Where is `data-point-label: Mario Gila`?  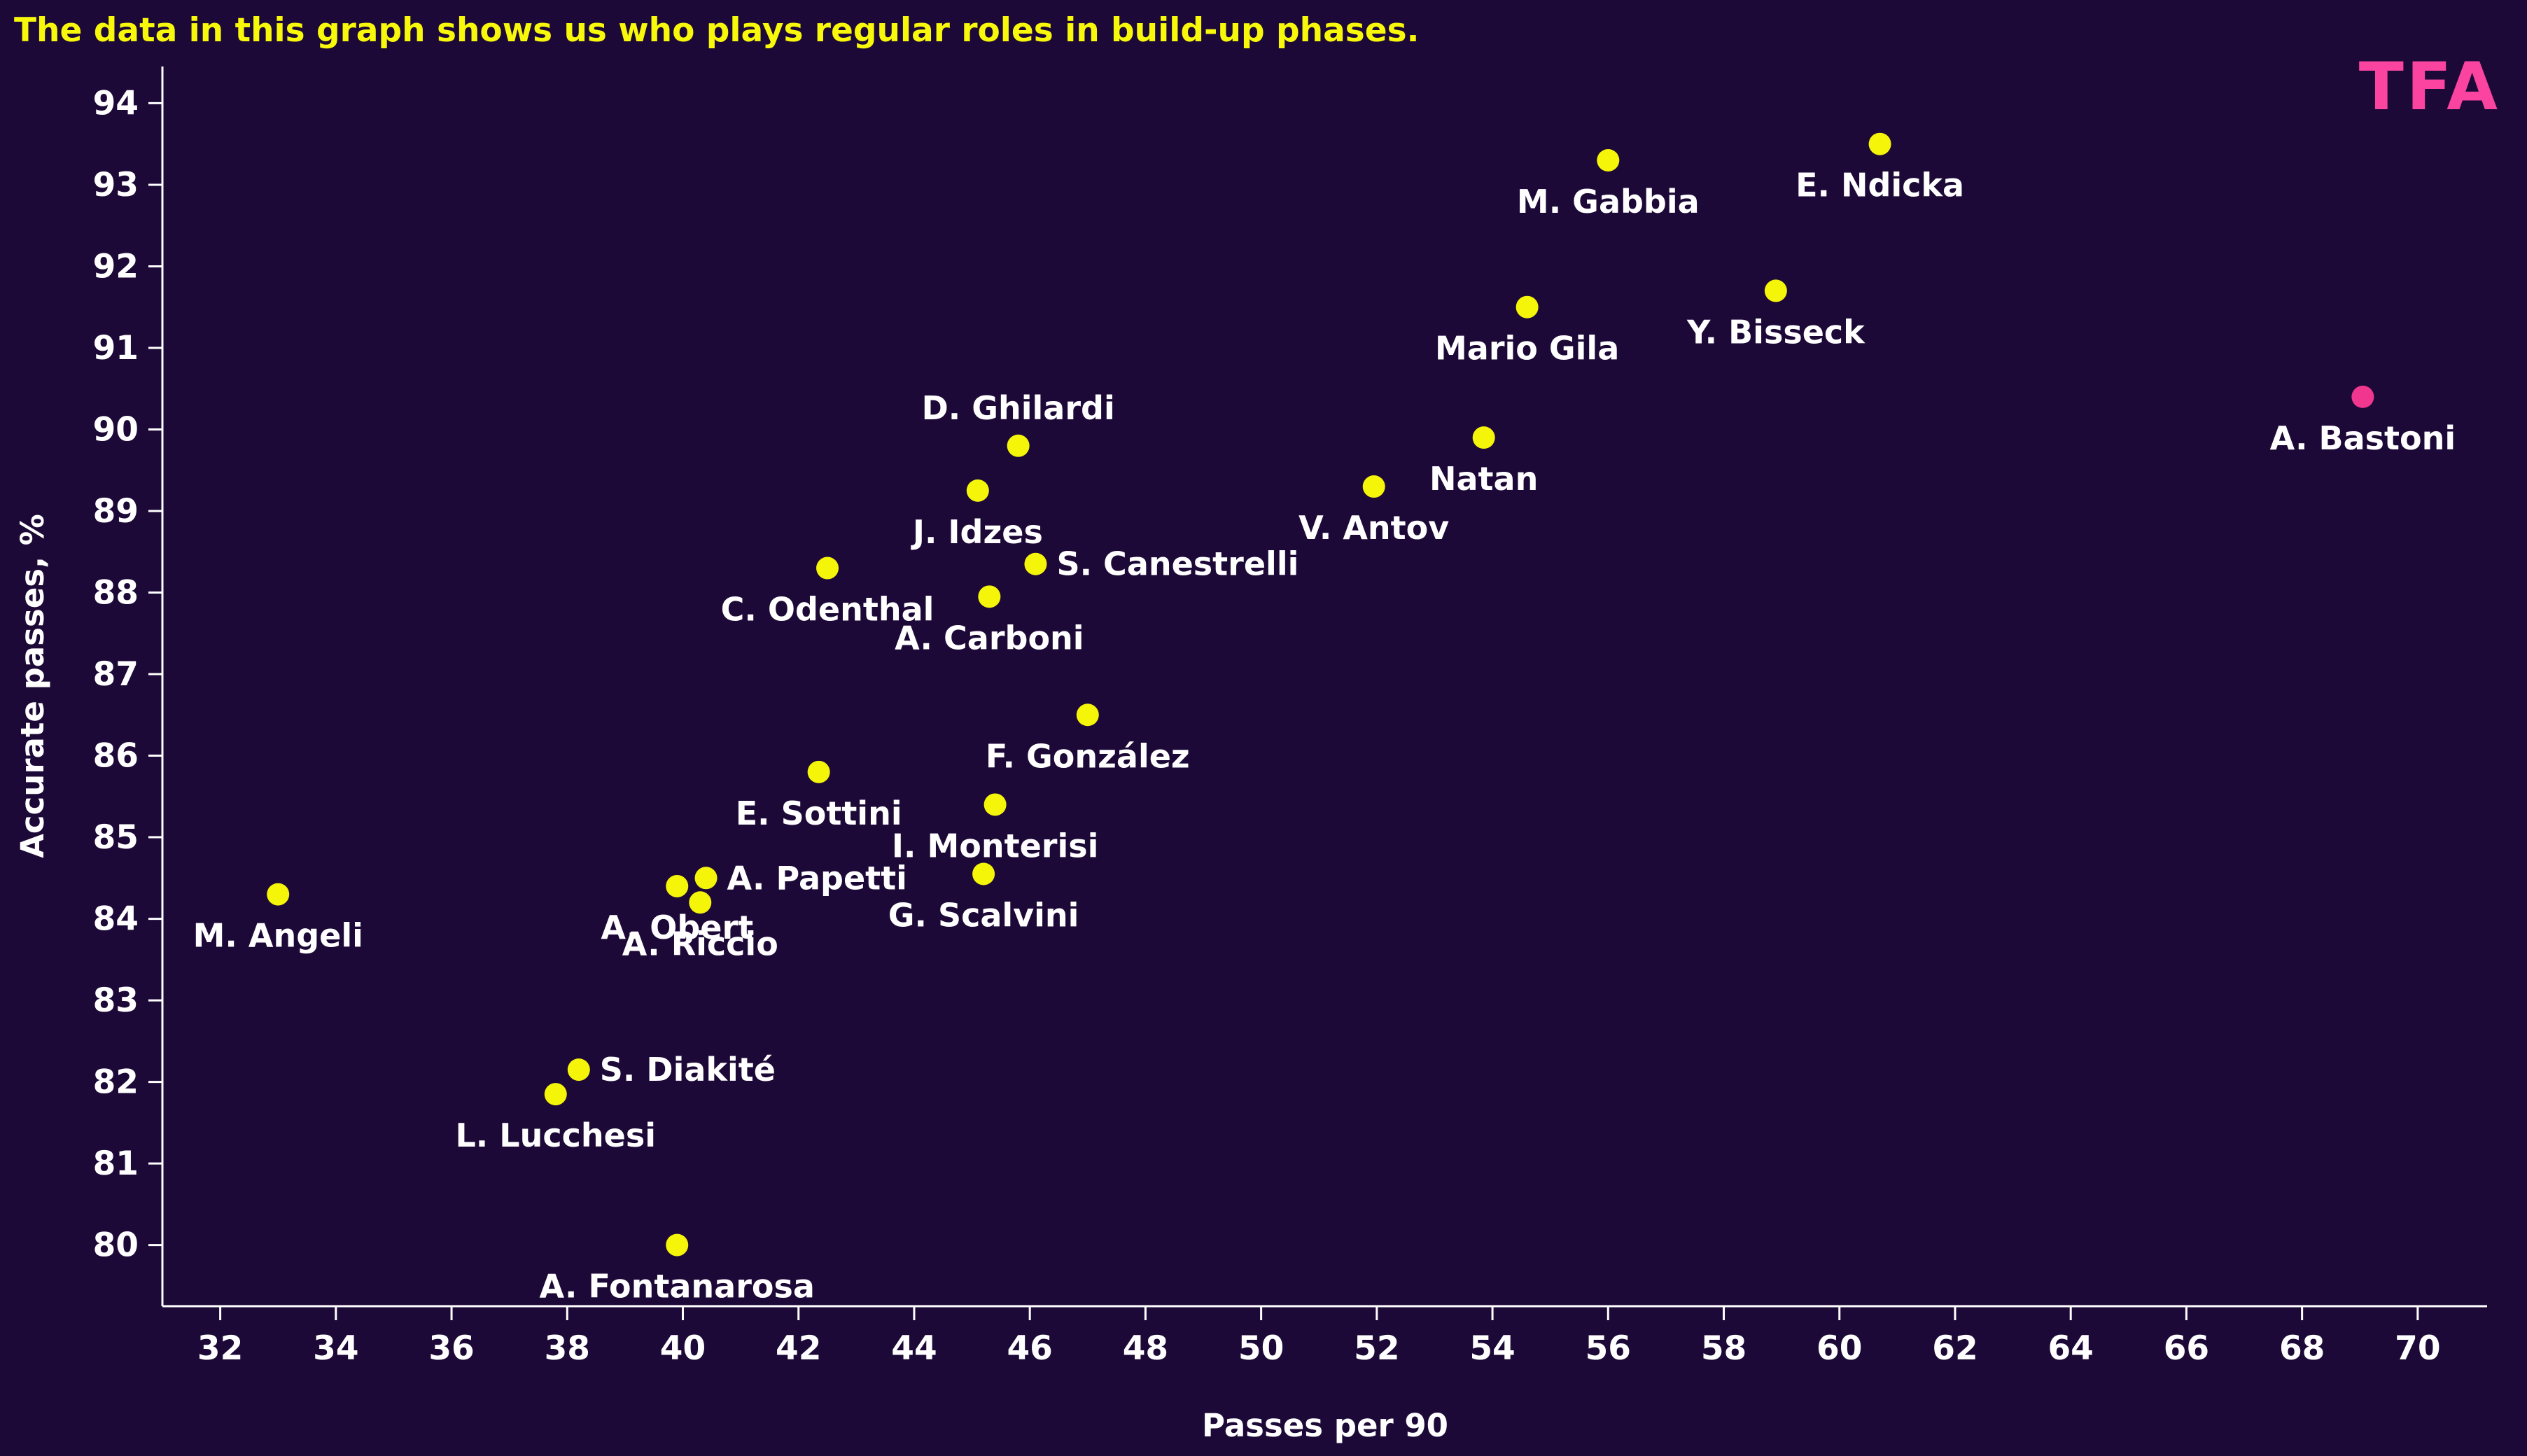 data-point-label: Mario Gila is located at coordinates (1527, 349).